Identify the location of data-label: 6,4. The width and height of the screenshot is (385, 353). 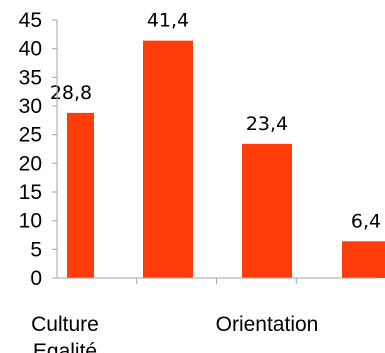
(366, 221).